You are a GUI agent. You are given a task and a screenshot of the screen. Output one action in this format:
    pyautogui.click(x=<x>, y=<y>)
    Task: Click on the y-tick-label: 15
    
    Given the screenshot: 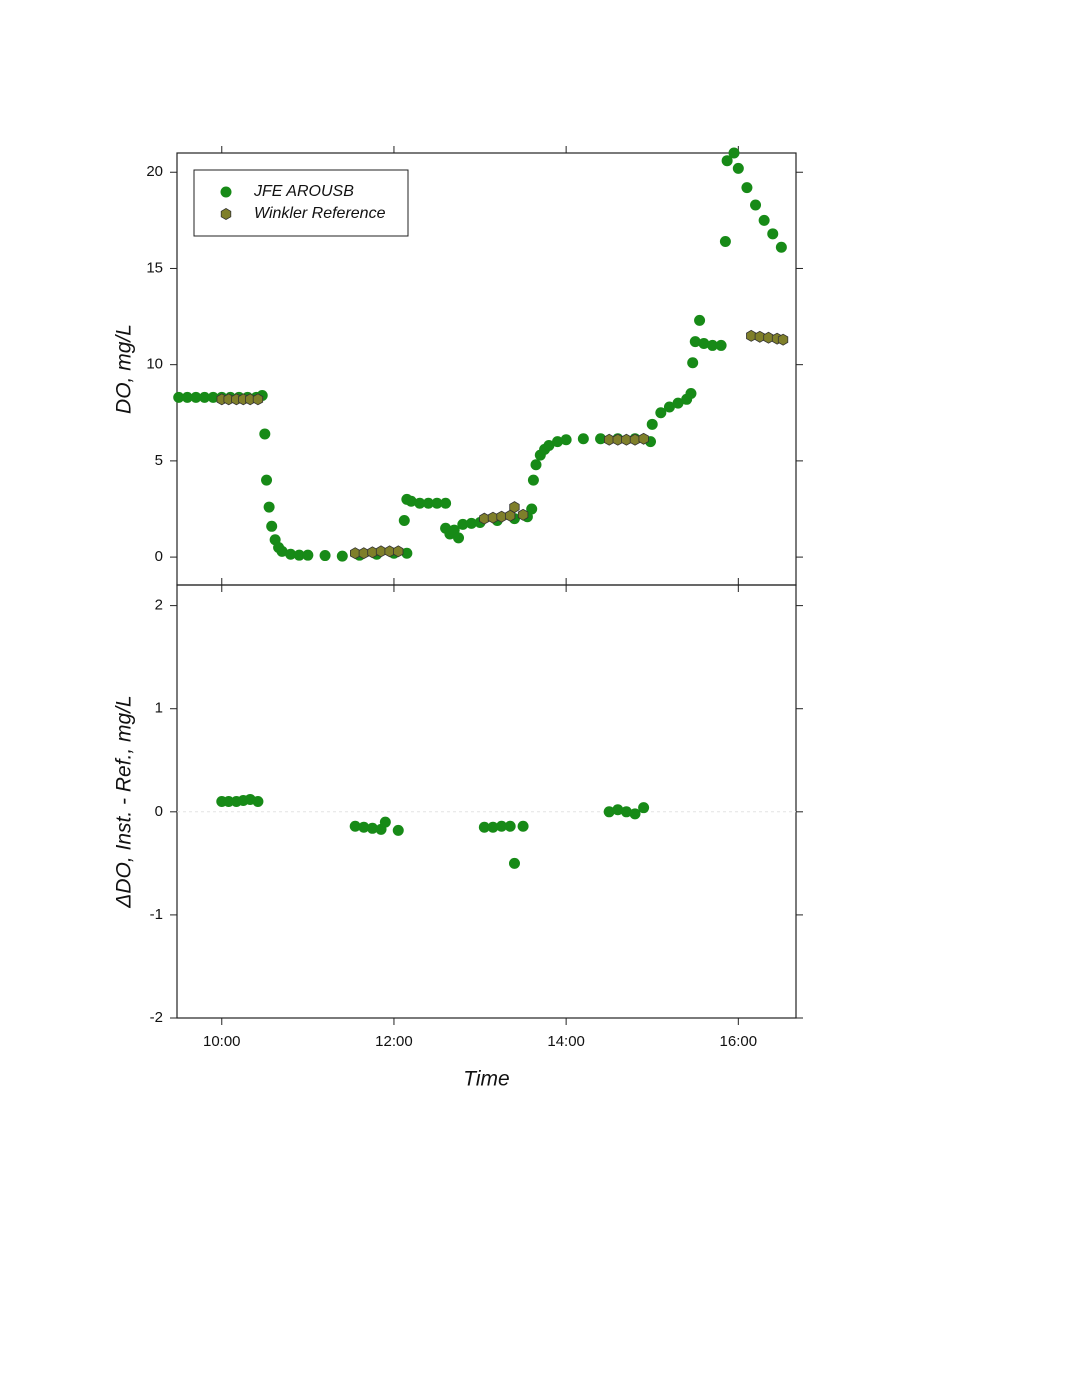 What is the action you would take?
    pyautogui.click(x=154, y=267)
    